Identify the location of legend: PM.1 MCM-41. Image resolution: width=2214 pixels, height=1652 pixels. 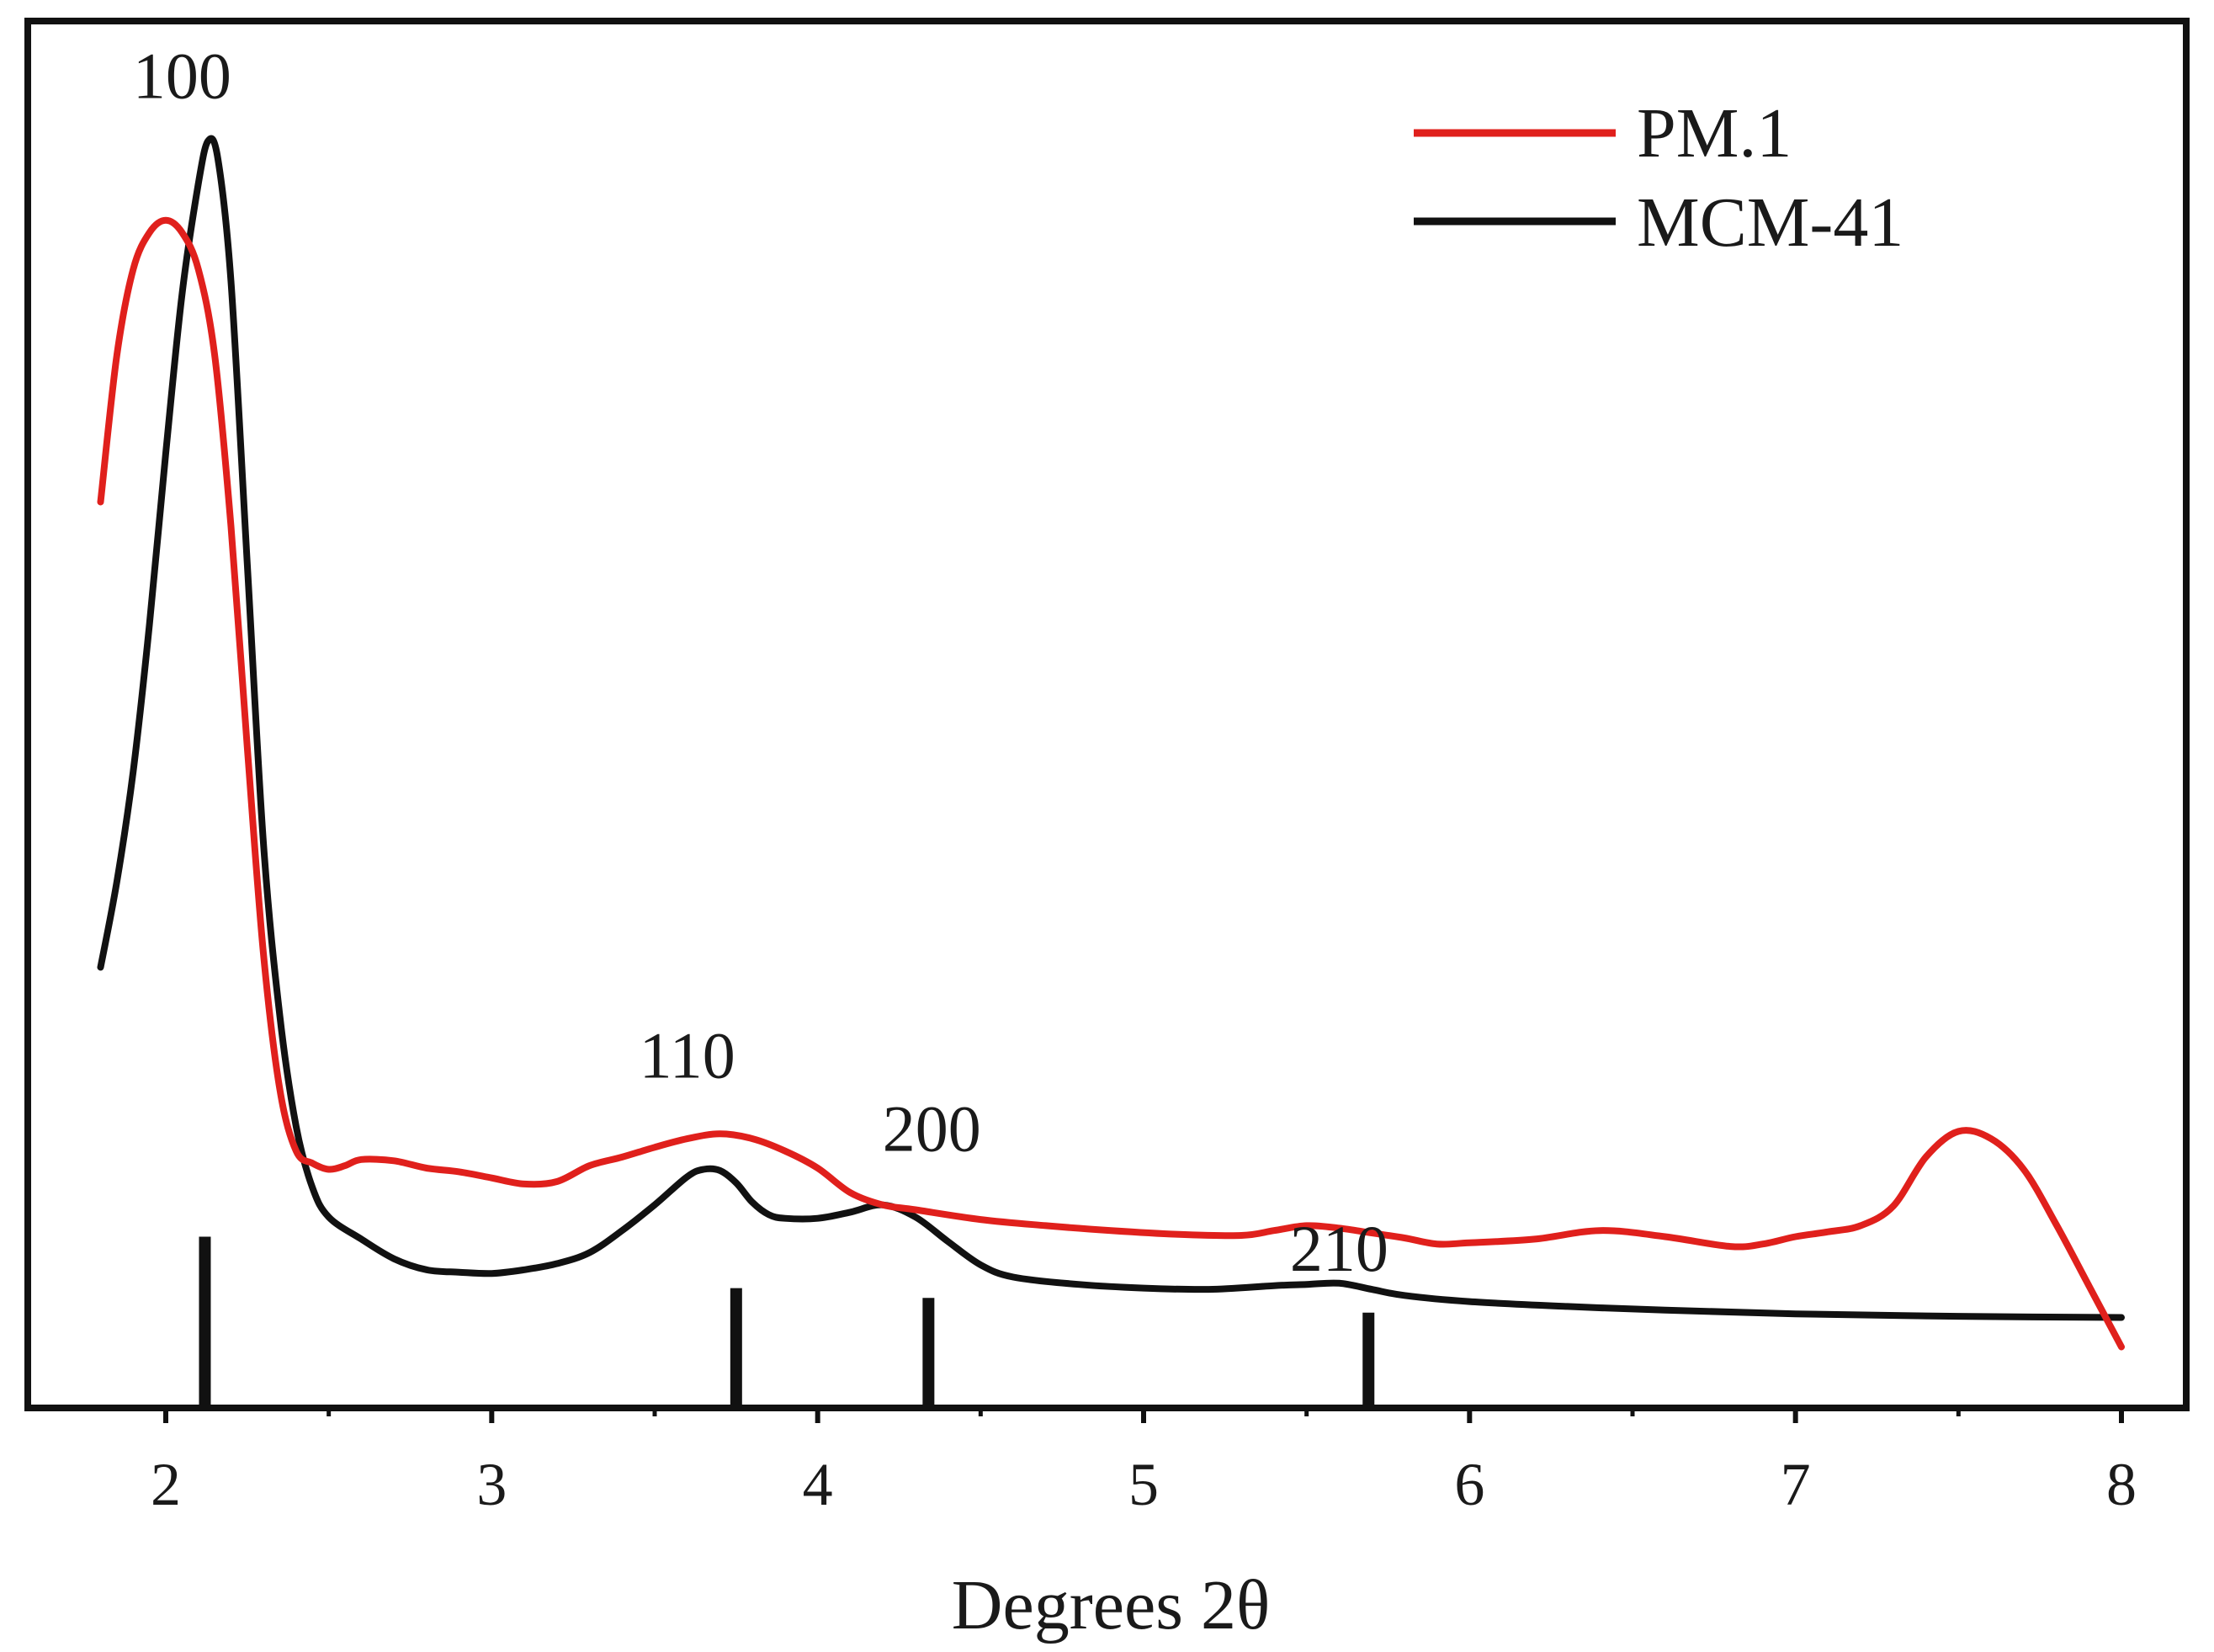
(1658, 178).